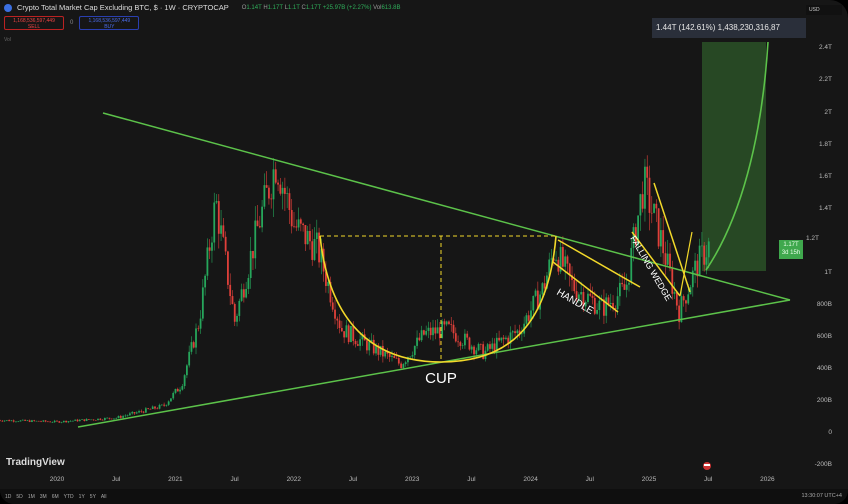 This screenshot has height=504, width=848. What do you see at coordinates (821, 496) in the screenshot?
I see `clock: 13:30:07 UTC+4` at bounding box center [821, 496].